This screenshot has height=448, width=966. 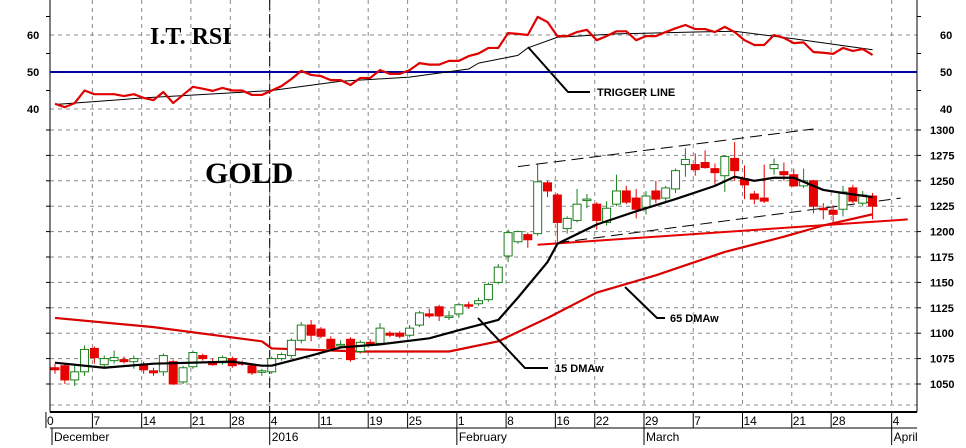 What do you see at coordinates (33, 73) in the screenshot?
I see `rsi-left-tick-label: 50` at bounding box center [33, 73].